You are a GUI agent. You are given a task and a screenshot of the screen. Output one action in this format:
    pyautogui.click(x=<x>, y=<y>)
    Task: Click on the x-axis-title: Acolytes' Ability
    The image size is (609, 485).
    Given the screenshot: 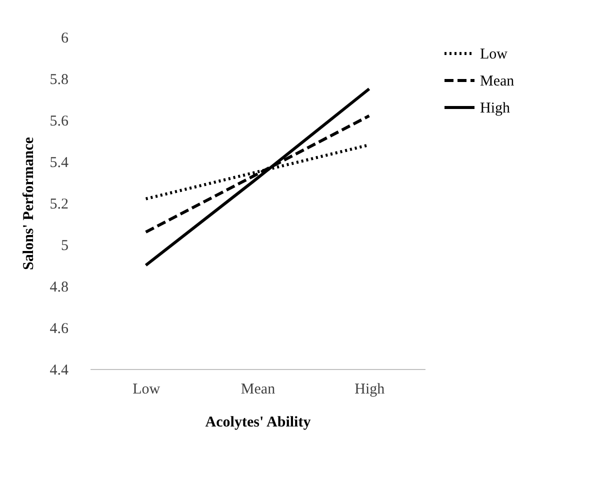 What is the action you would take?
    pyautogui.click(x=258, y=422)
    